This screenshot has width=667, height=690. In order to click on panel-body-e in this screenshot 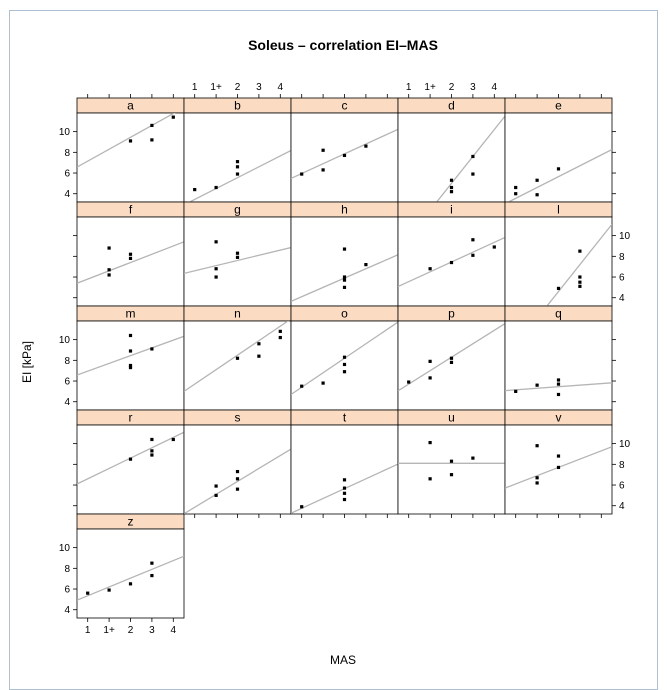, I will do `click(558, 157)`.